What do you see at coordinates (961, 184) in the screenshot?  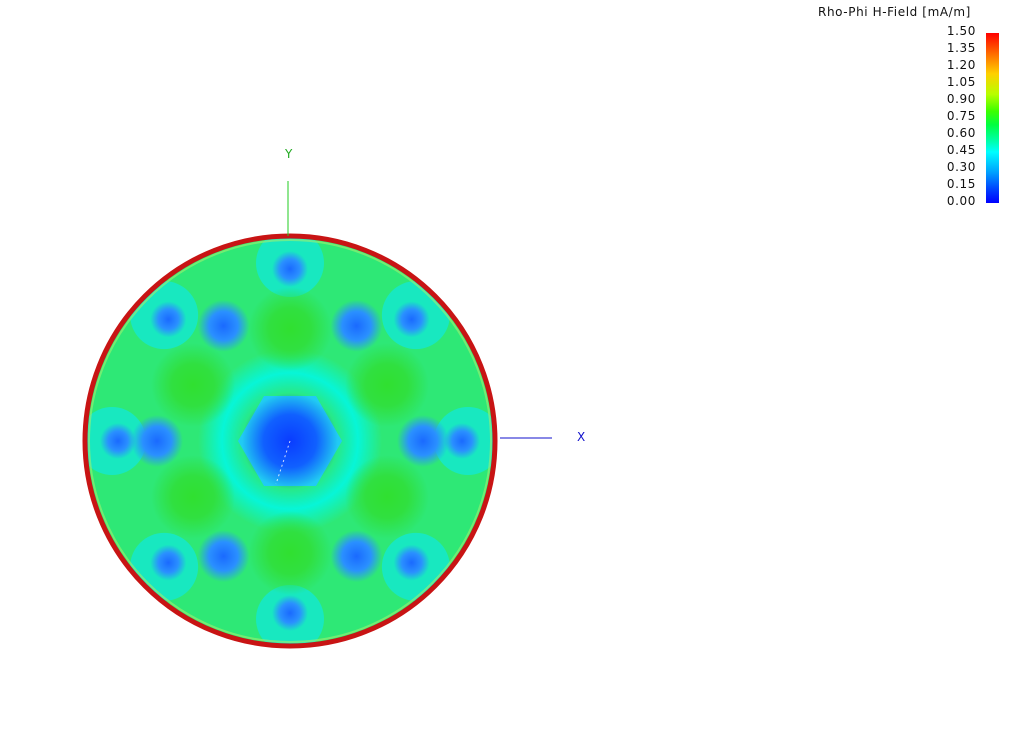 I see `colorbar-tick: 0.15` at bounding box center [961, 184].